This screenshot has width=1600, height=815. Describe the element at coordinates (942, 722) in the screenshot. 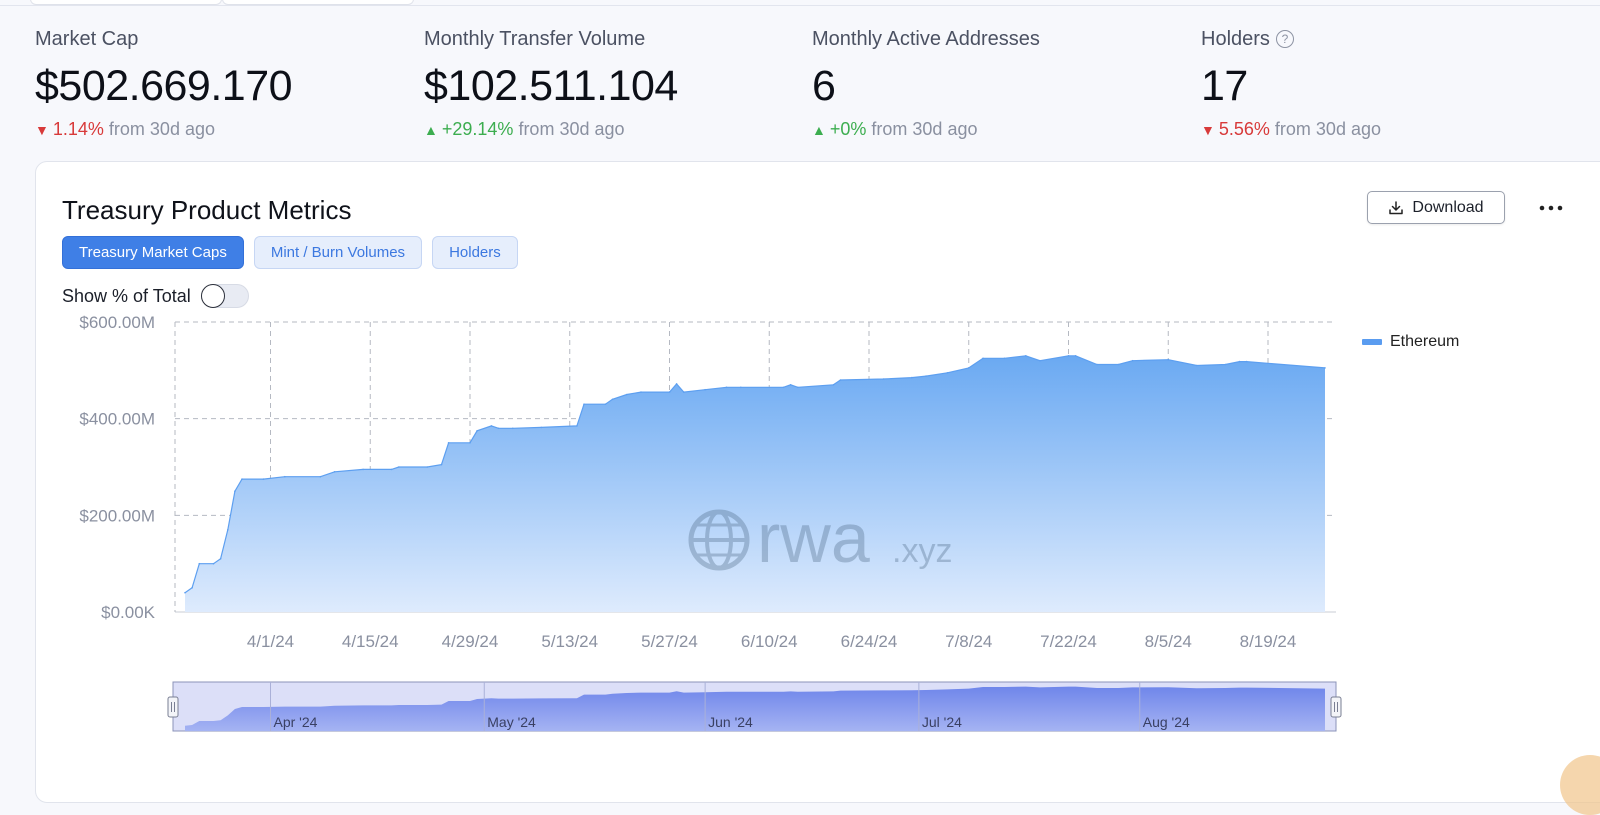

I see `navigator-tick-label: Jul '24` at that location.